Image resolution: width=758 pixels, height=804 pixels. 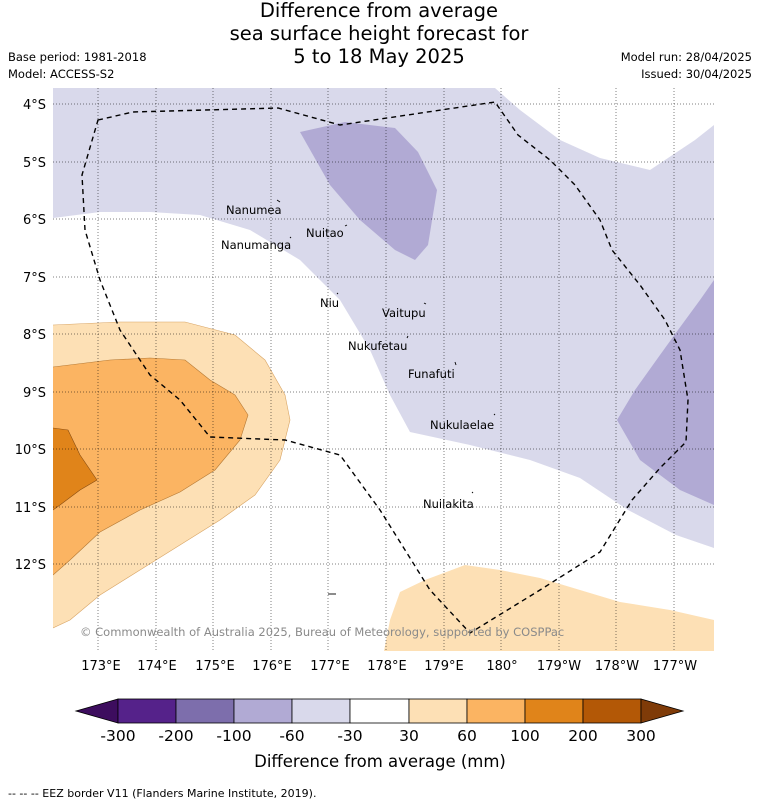 I want to click on cb-tick-7: 100, so click(x=525, y=736).